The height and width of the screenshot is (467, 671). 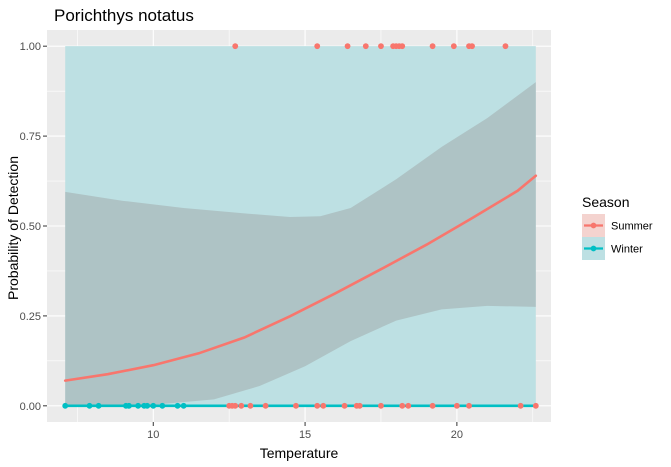 What do you see at coordinates (457, 435) in the screenshot?
I see `x-tick-label: 20` at bounding box center [457, 435].